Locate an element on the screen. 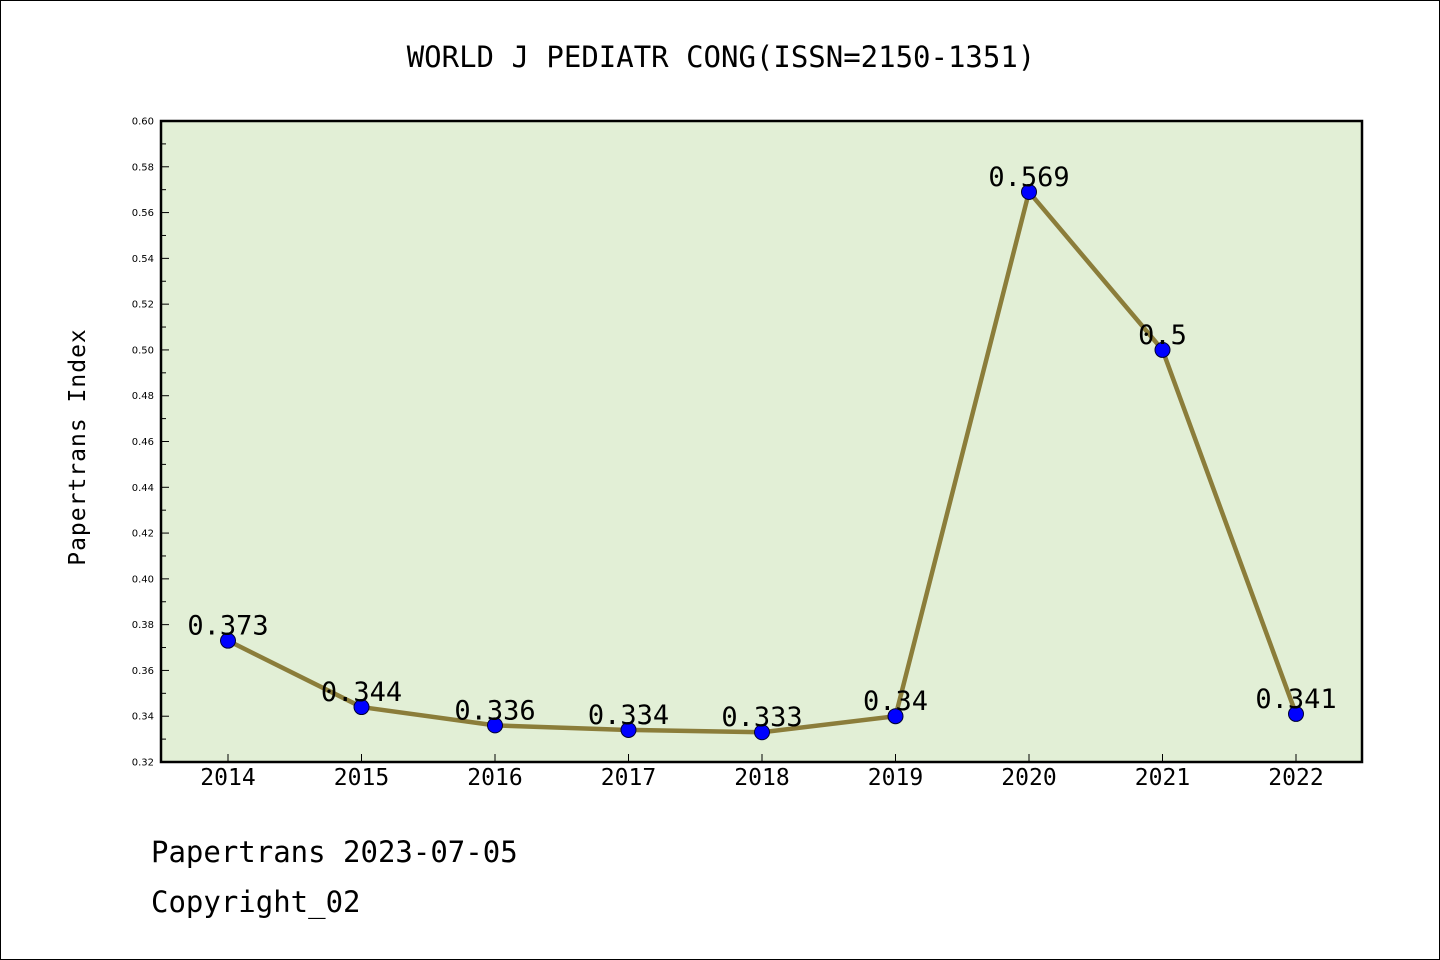 Image resolution: width=1440 pixels, height=960 pixels. x-tick-label: 2015 is located at coordinates (361, 778).